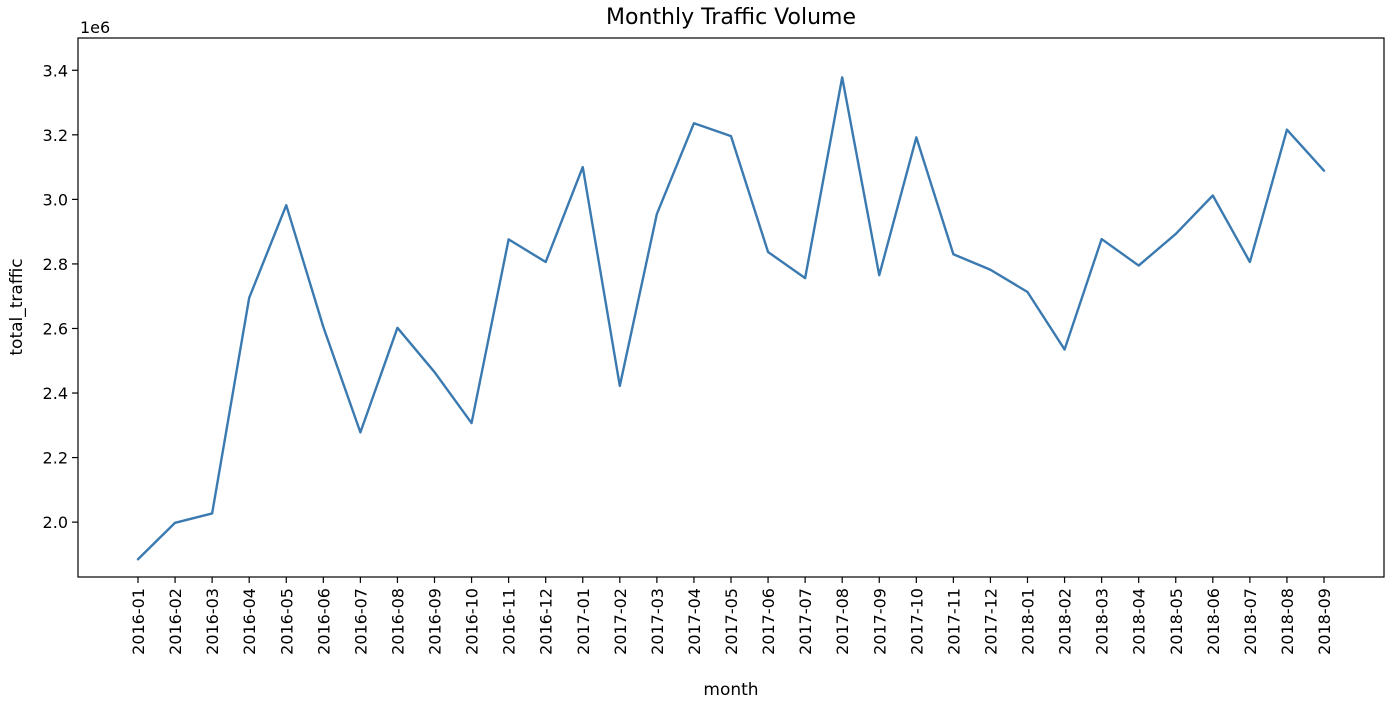  Describe the element at coordinates (1213, 621) in the screenshot. I see `x-tick-label: 2018-06` at that location.